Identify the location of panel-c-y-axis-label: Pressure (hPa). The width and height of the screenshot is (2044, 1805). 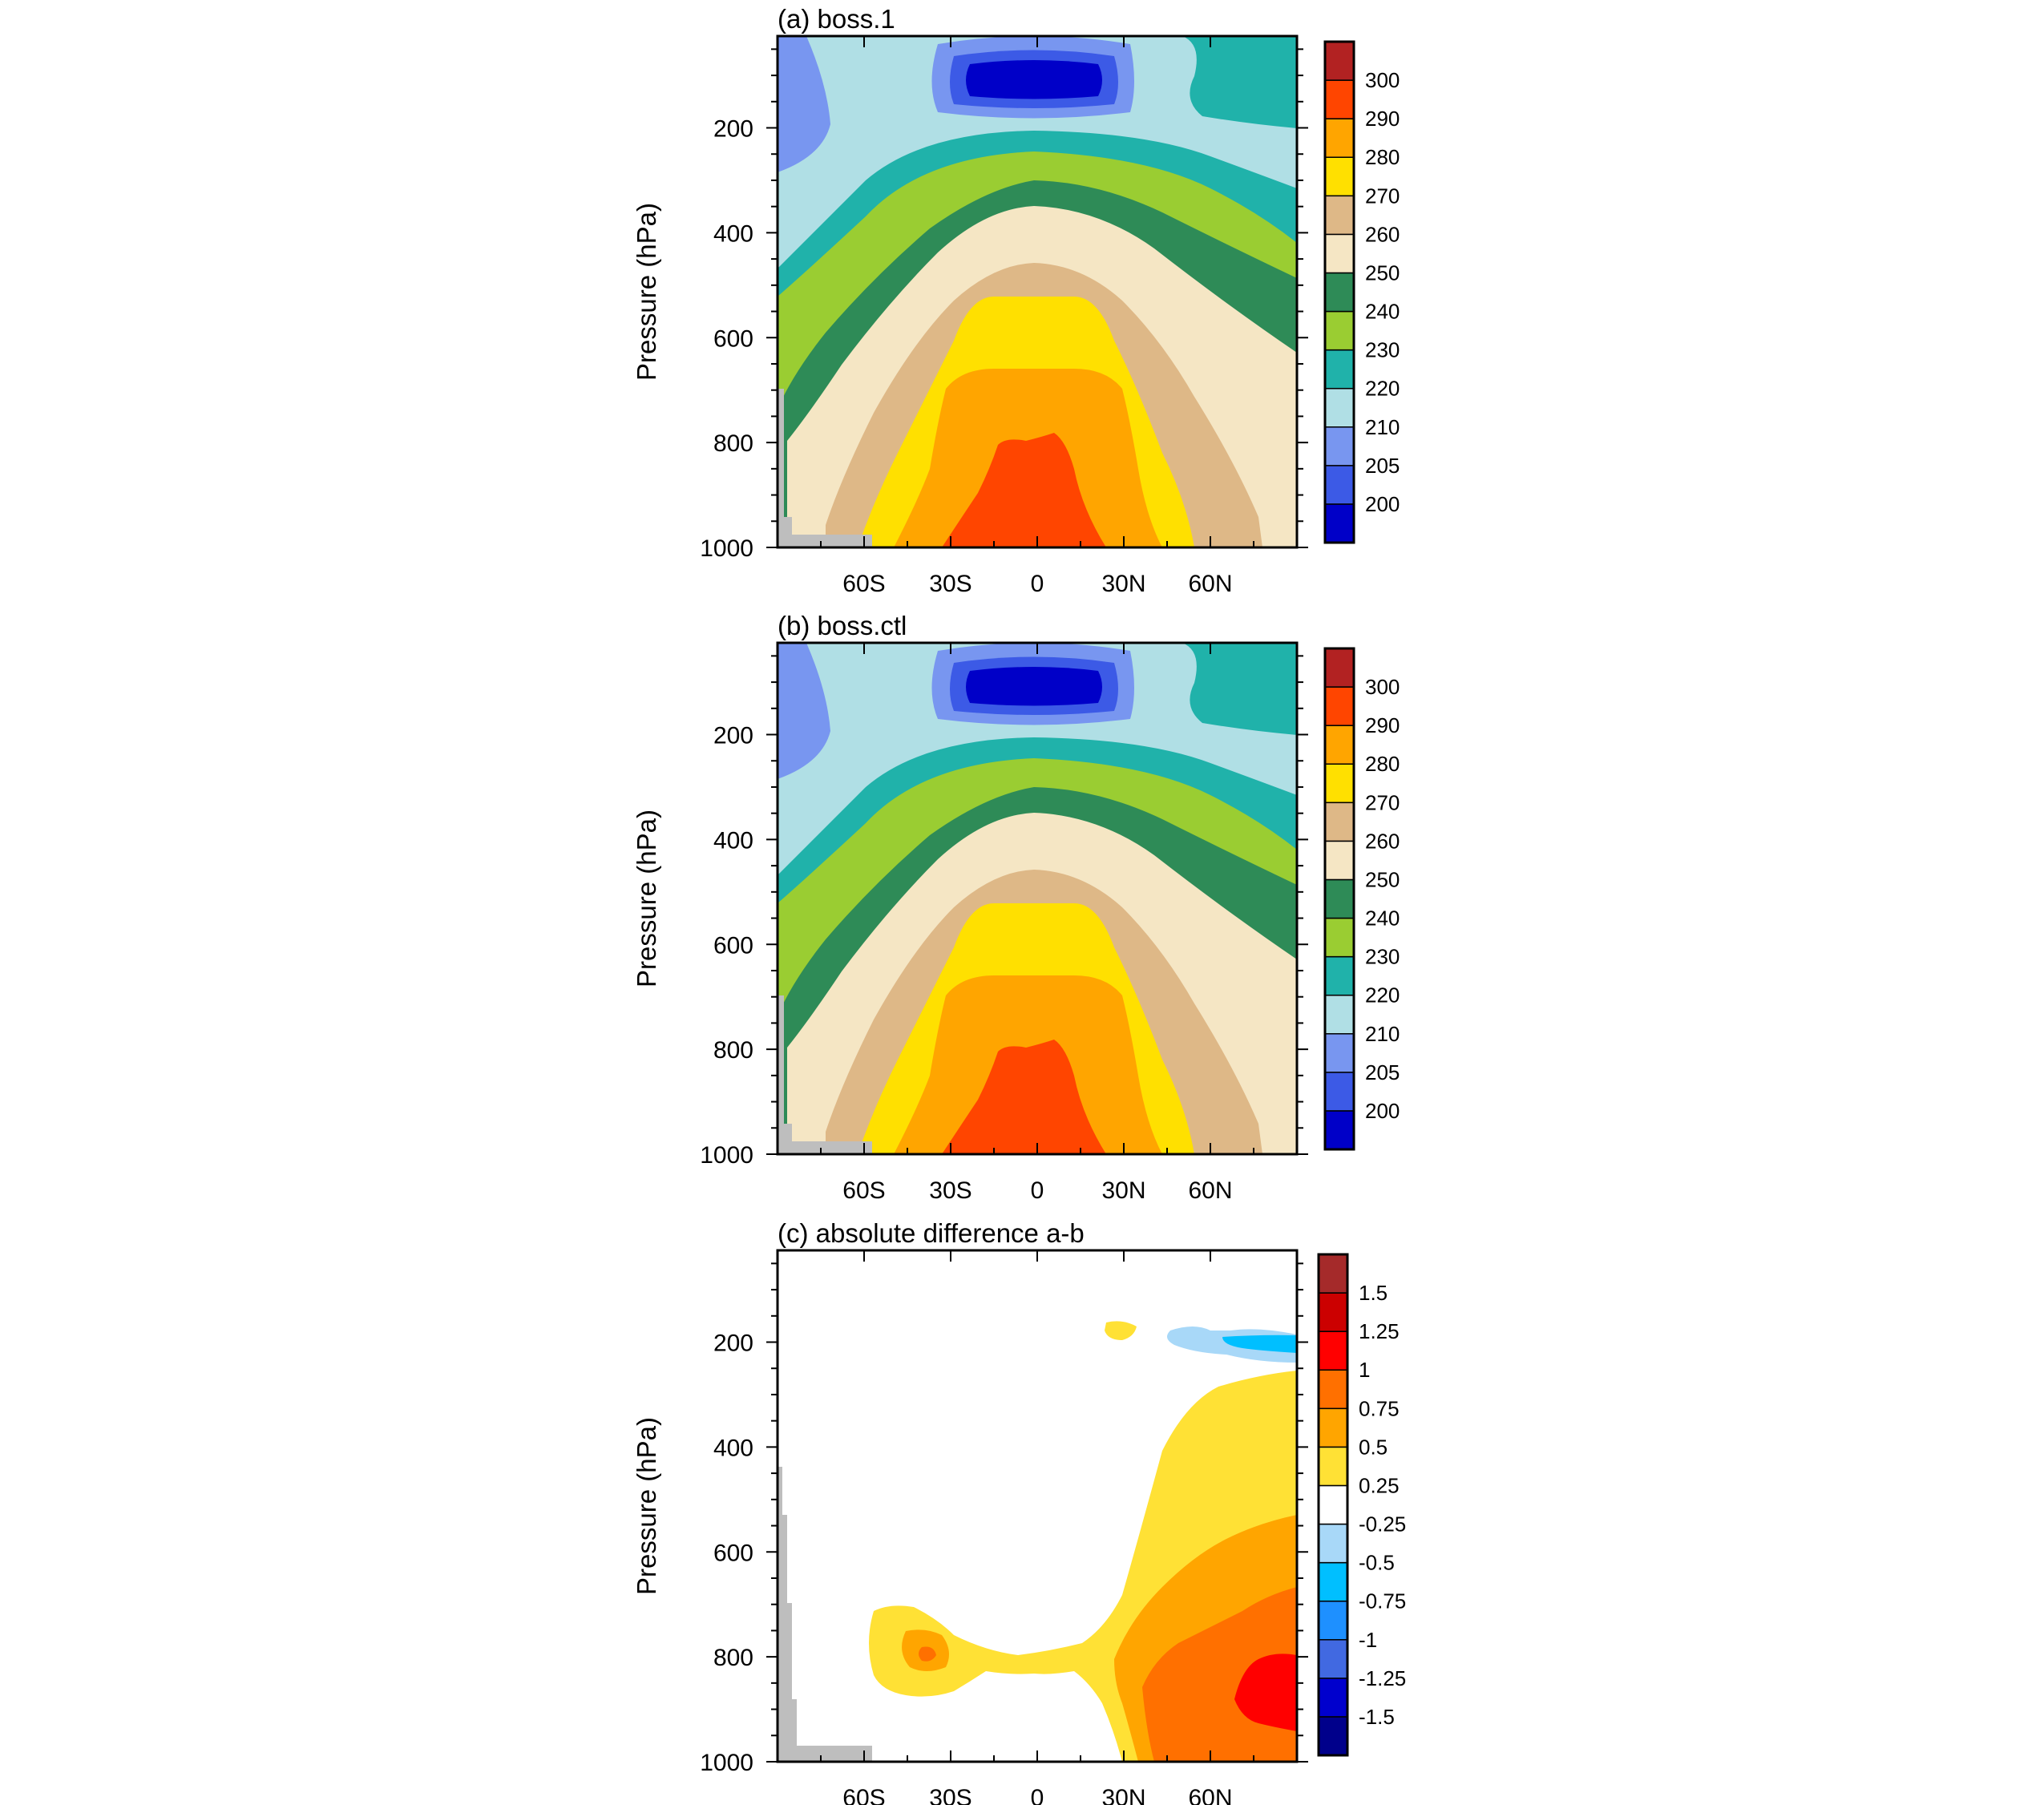
(646, 1506).